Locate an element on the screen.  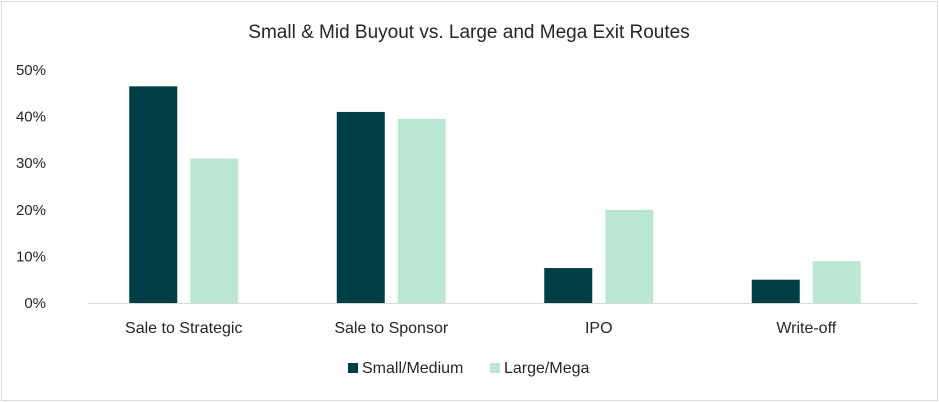
x-category-label: Write-off is located at coordinates (806, 328).